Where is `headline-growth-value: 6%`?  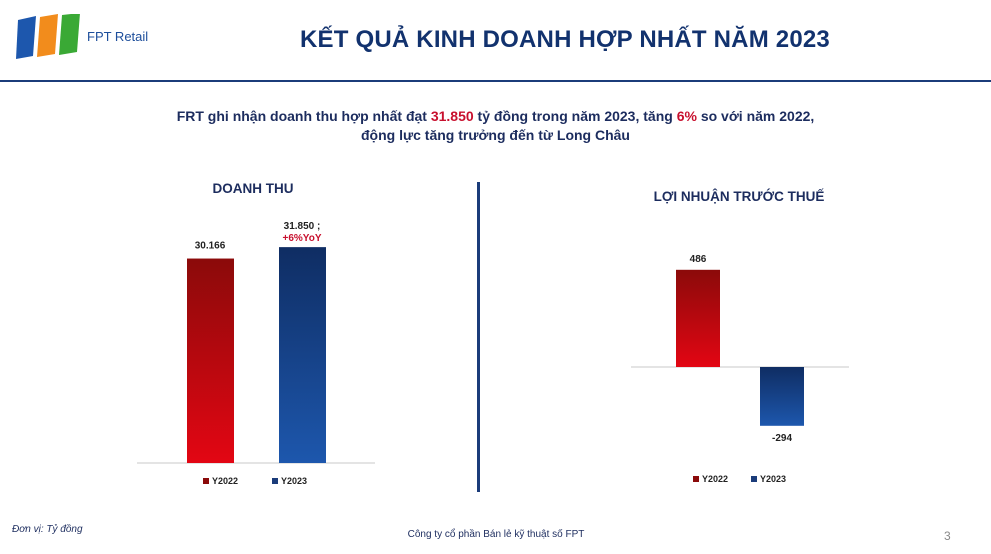
headline-growth-value: 6% is located at coordinates (686, 116).